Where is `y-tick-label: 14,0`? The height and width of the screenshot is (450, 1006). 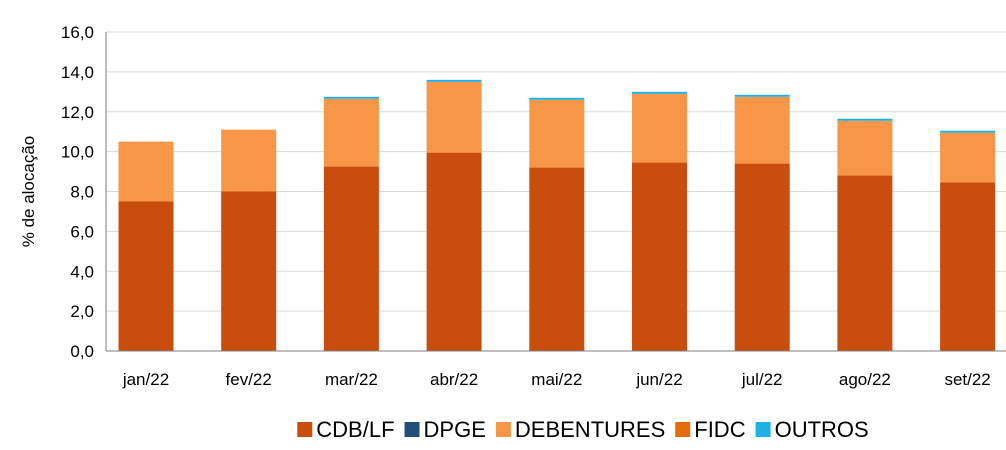
y-tick-label: 14,0 is located at coordinates (77, 72).